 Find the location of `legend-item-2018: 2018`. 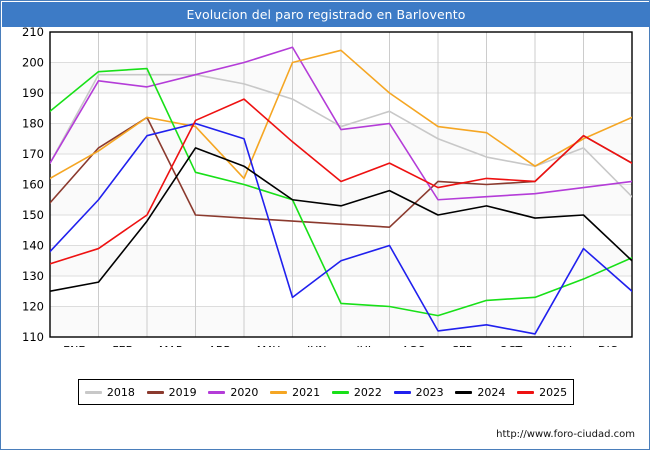

legend-item-2018: 2018 is located at coordinates (110, 392).